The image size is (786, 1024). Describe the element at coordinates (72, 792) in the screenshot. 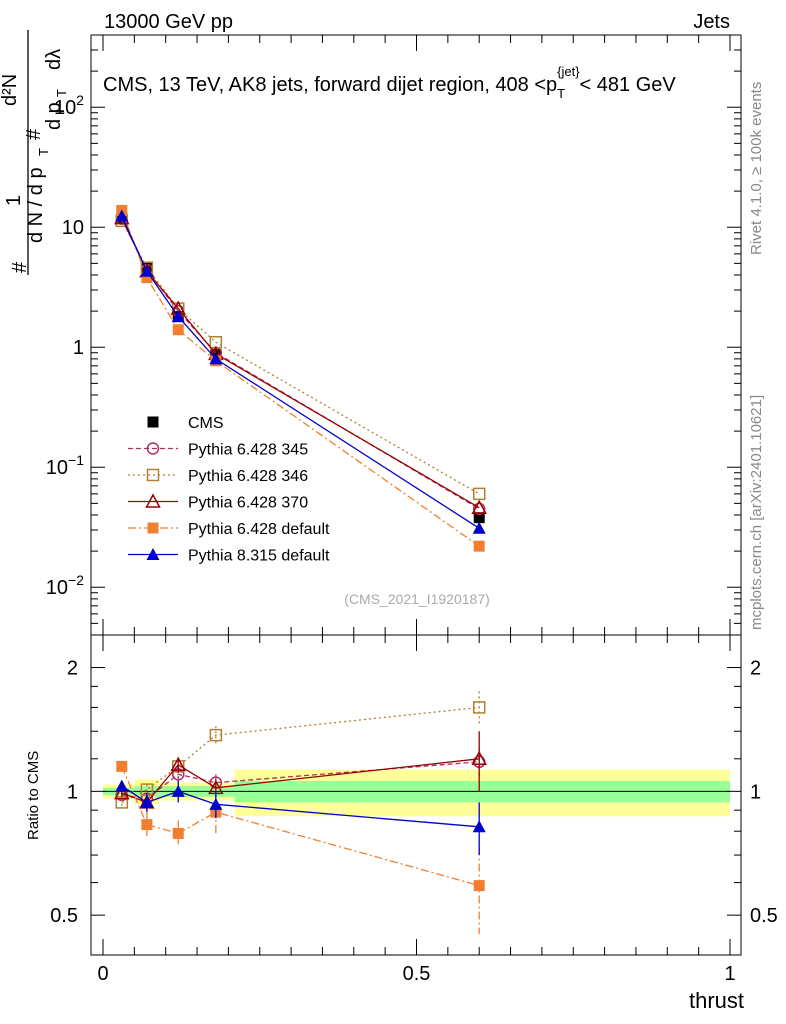

I see `ratio-tick-label-left: 1` at that location.